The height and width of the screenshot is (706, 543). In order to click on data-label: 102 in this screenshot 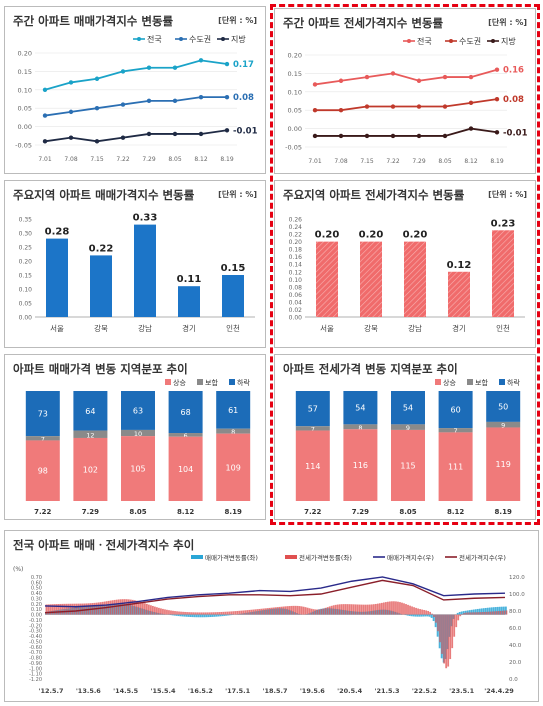, I will do `click(90, 469)`.